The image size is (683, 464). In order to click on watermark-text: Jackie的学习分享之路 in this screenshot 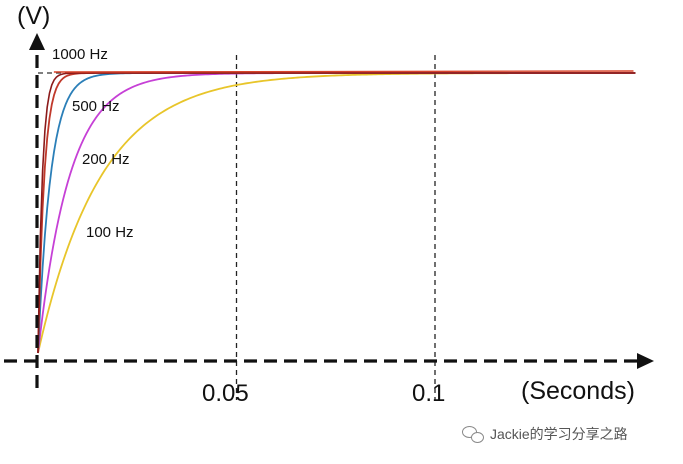, I will do `click(559, 434)`.